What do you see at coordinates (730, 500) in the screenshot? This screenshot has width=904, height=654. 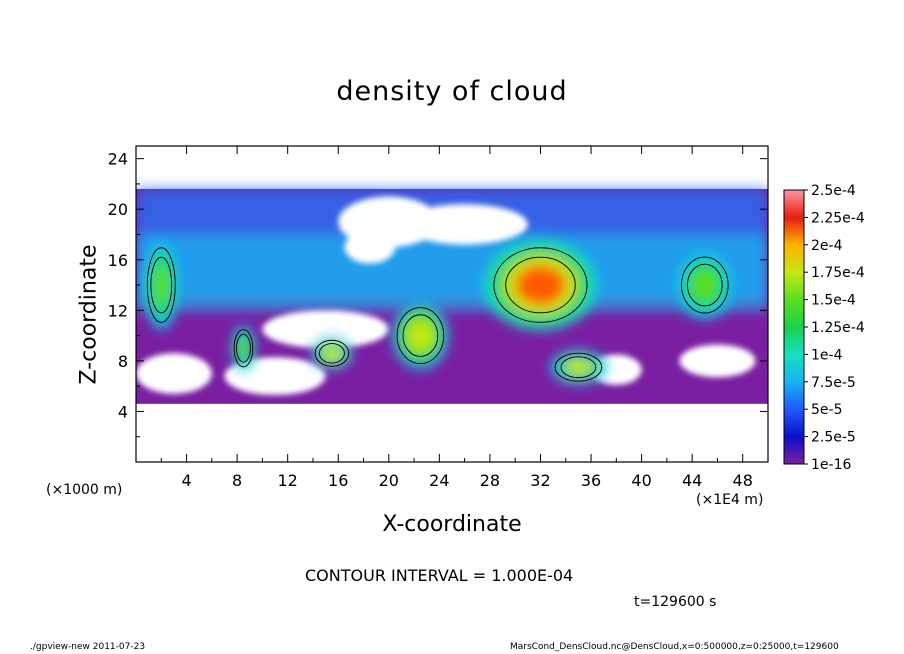 I see `x-unit-right: (×1E4 m)` at bounding box center [730, 500].